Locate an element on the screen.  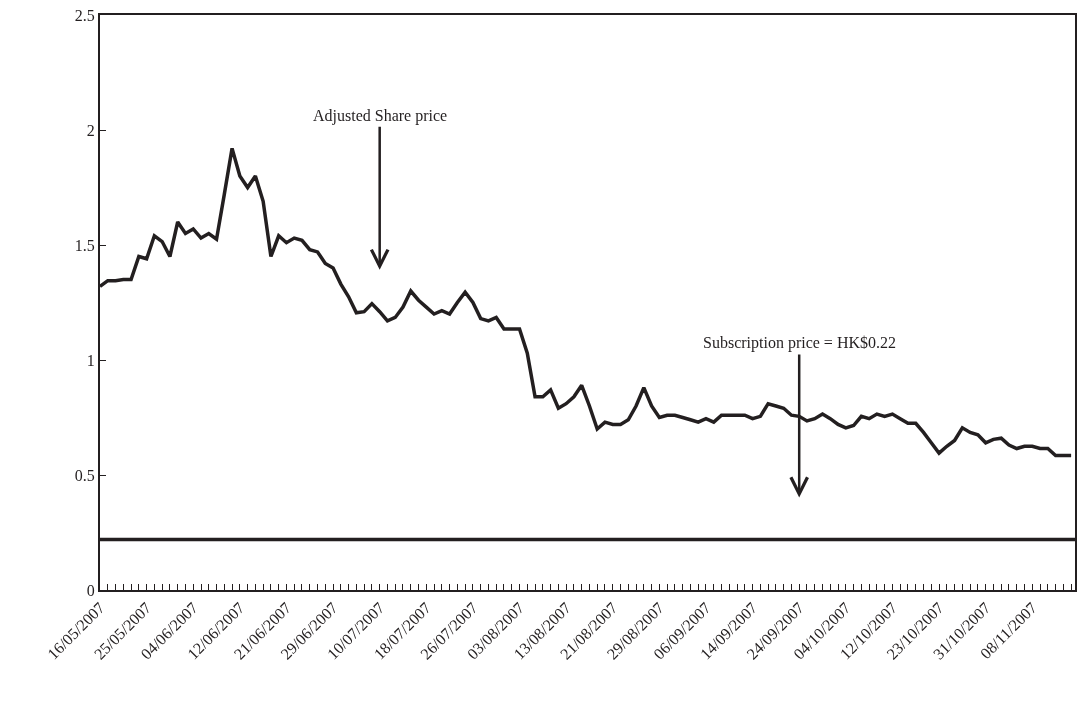
y-tick-label: 1.5 is located at coordinates (84, 245).